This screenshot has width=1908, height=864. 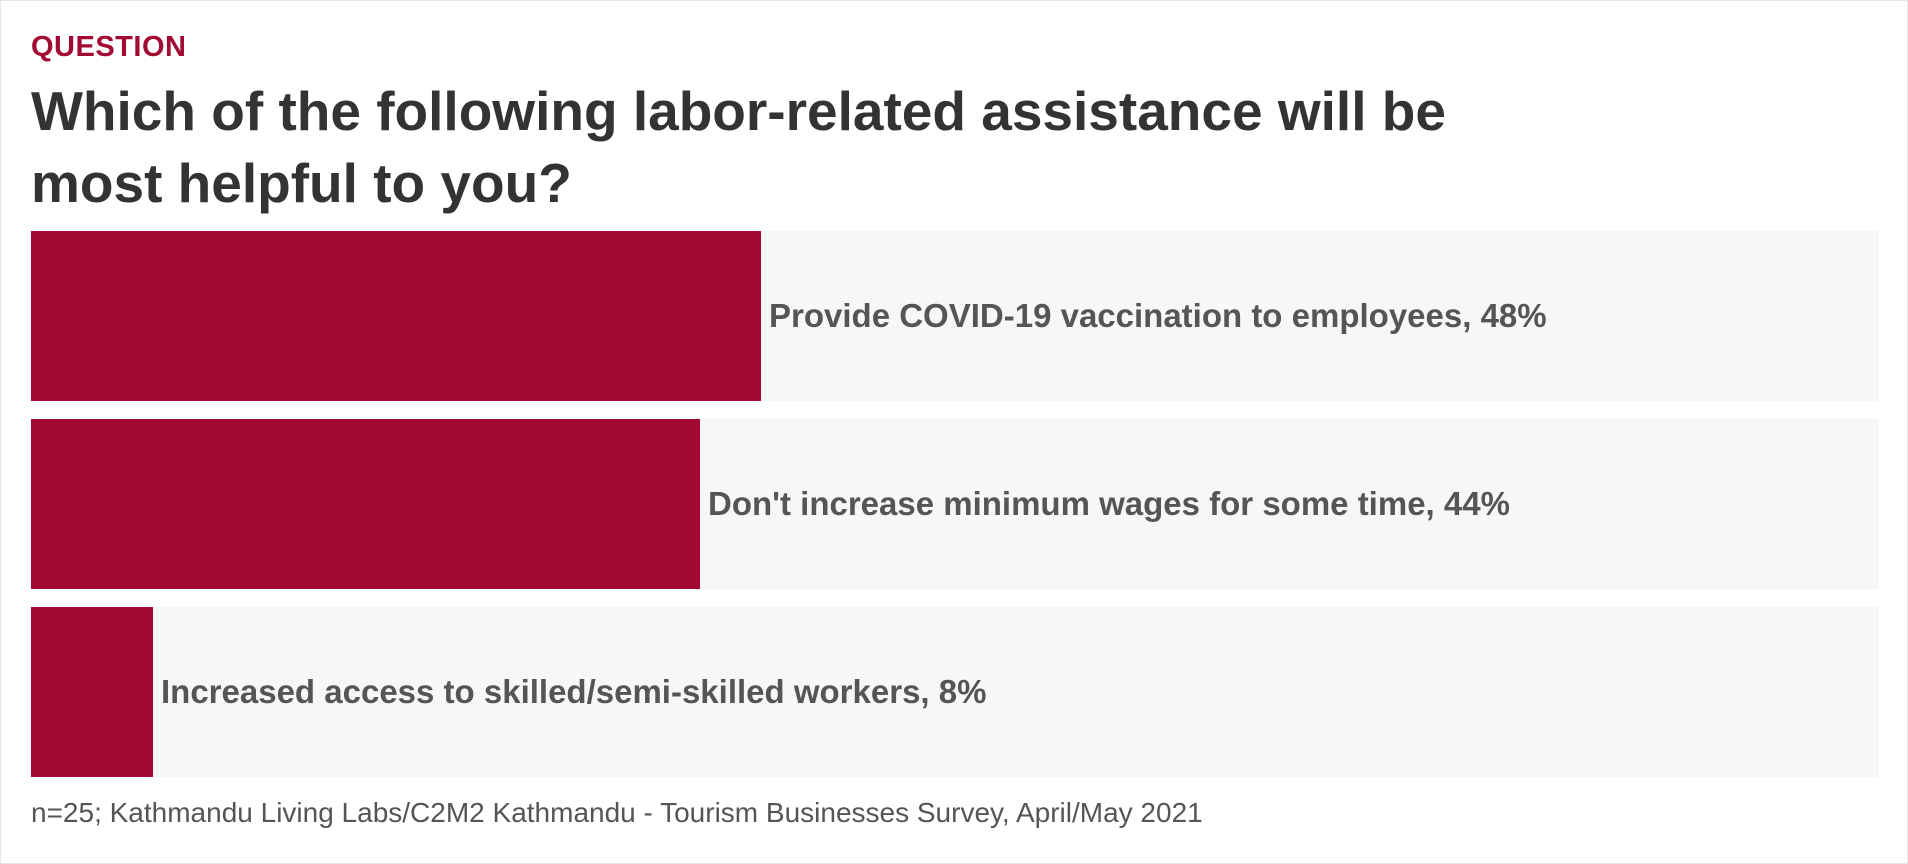 I want to click on question-eyebrow: QUESTION, so click(x=109, y=47).